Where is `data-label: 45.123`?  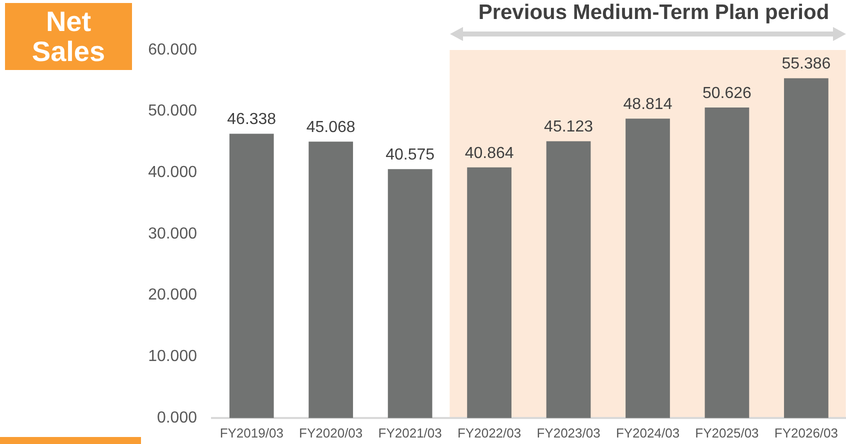
data-label: 45.123 is located at coordinates (569, 127).